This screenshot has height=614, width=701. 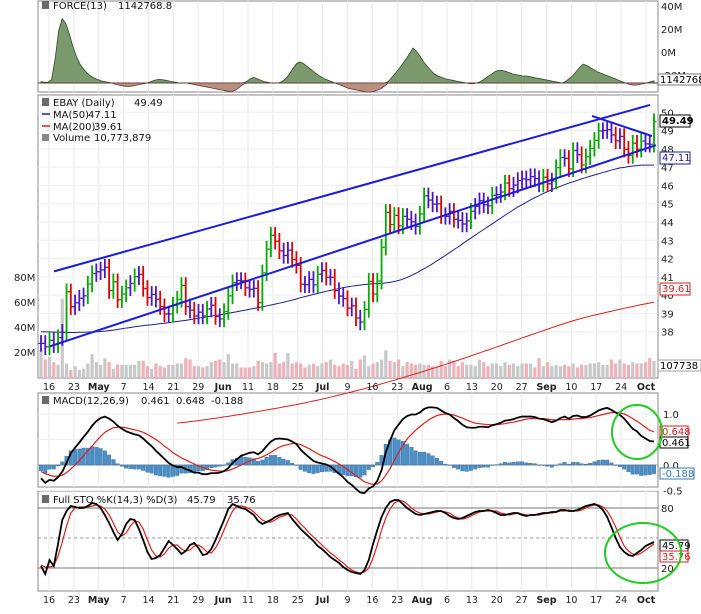 I want to click on x-tick-label: Aug, so click(x=422, y=387).